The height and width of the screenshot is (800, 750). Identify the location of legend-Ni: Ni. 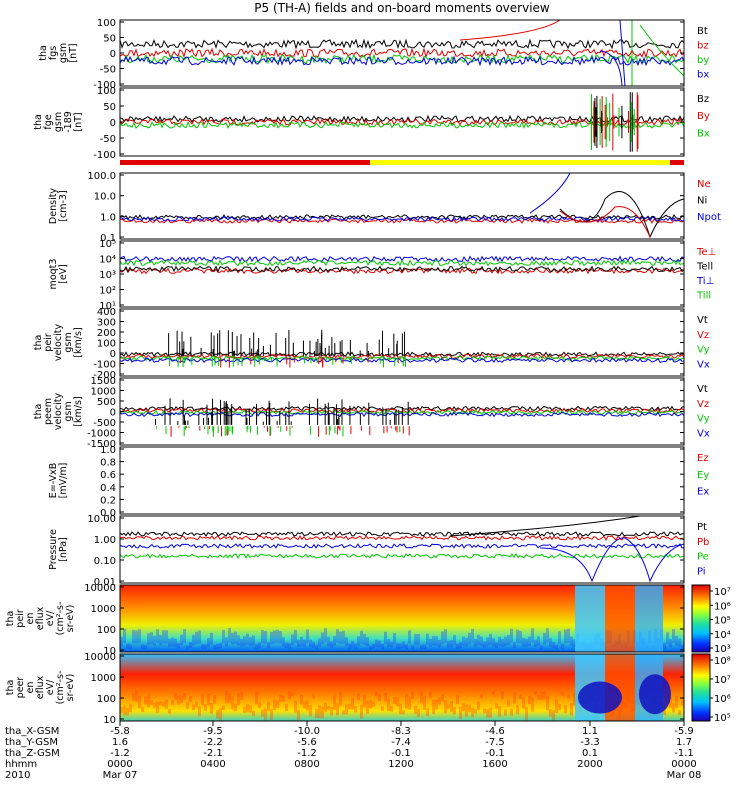
(702, 201).